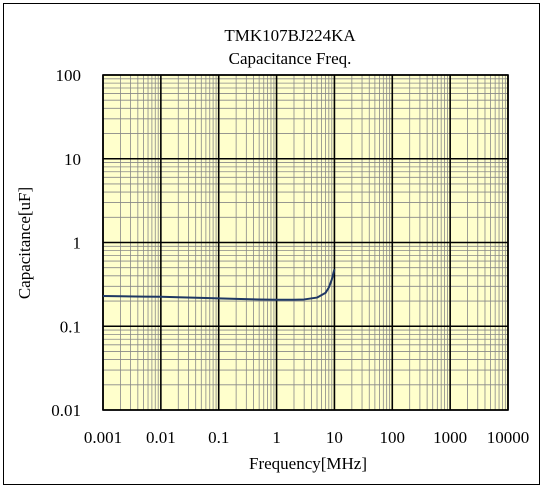 The image size is (545, 490). Describe the element at coordinates (72, 159) in the screenshot. I see `y-tick-label: 10` at that location.